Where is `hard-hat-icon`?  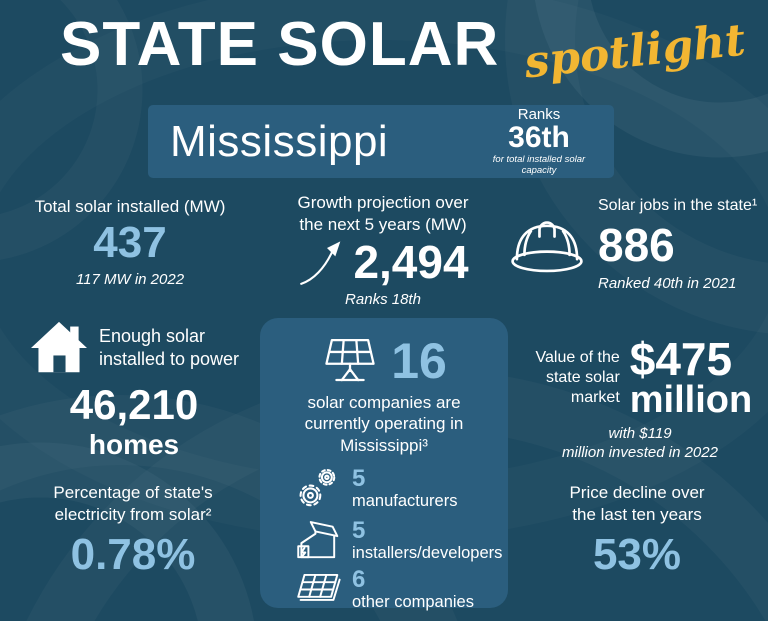
hard-hat-icon is located at coordinates (547, 247).